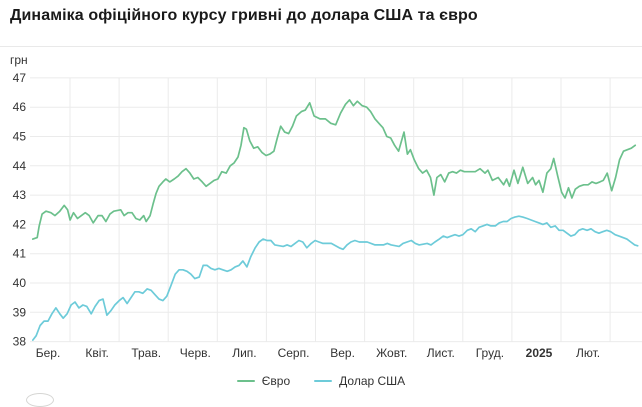 The image size is (642, 407). What do you see at coordinates (19, 60) in the screenshot?
I see `y-axis-unit-label: грн` at bounding box center [19, 60].